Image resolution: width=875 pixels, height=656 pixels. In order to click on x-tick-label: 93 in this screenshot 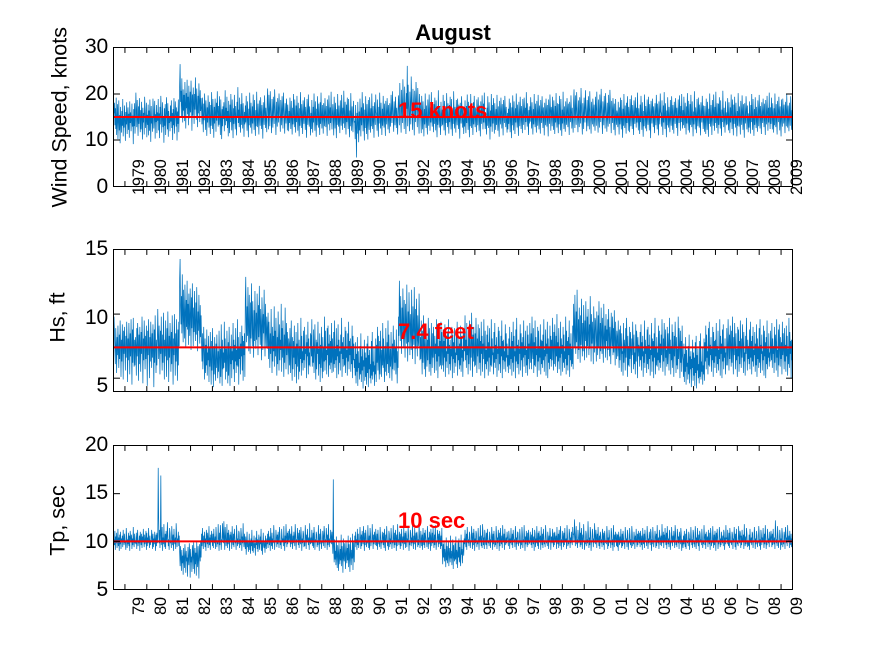, I will do `click(446, 606)`.